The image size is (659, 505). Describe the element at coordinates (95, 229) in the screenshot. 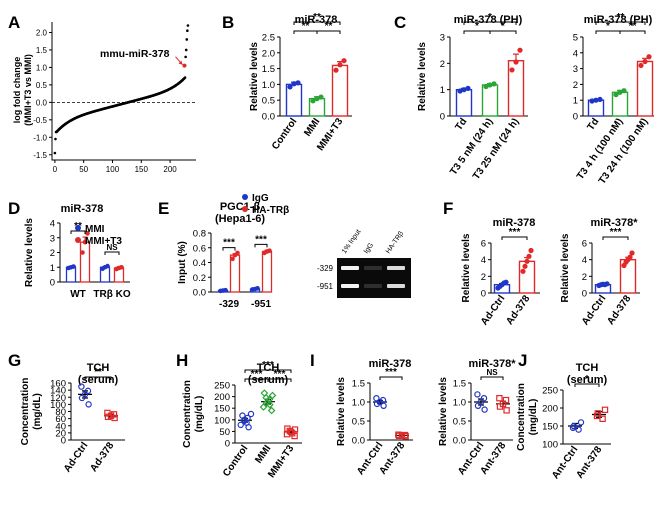

I see `legend-label: MMI` at that location.